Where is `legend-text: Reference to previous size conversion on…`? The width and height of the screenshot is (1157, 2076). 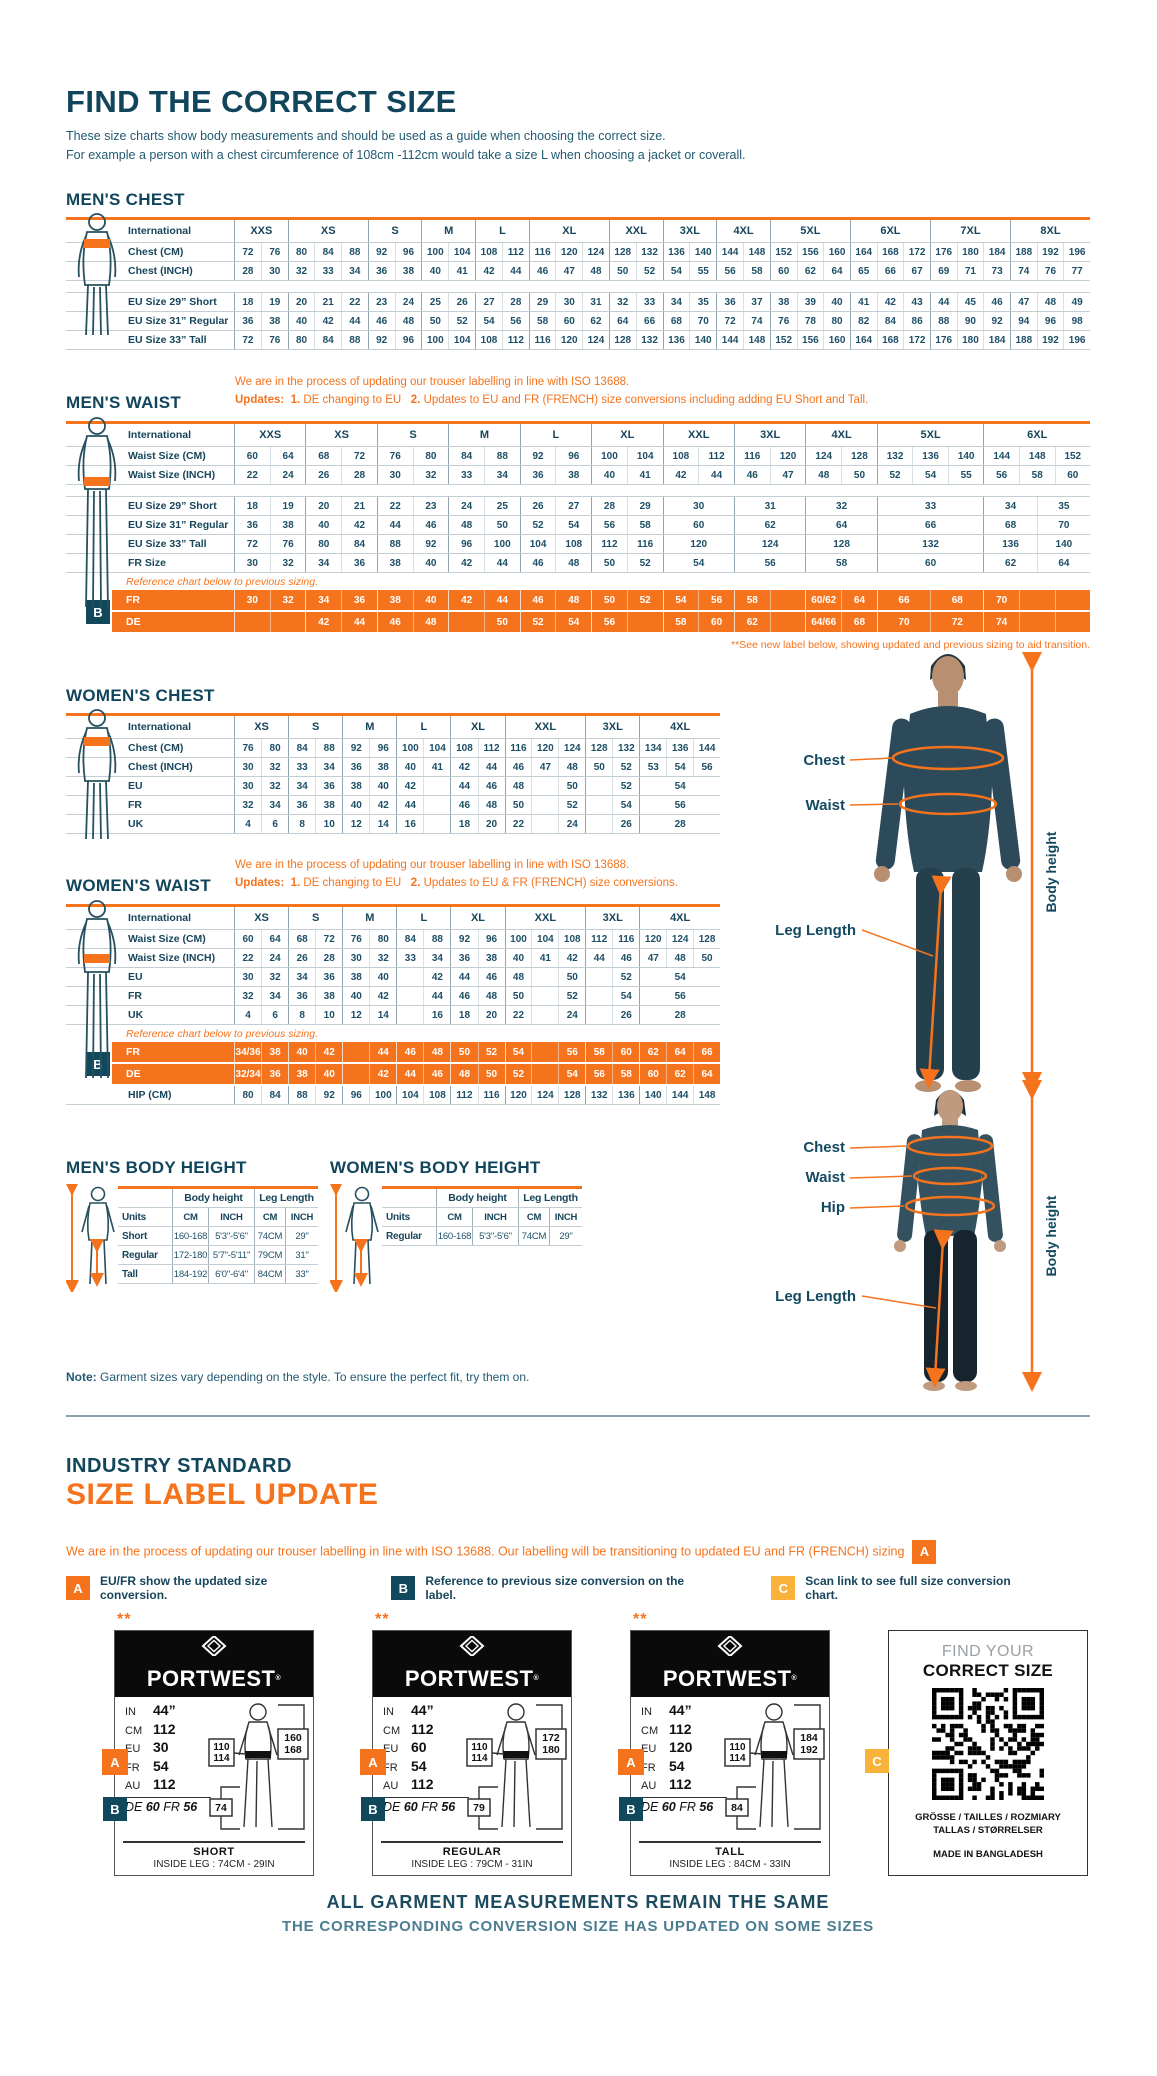 legend-text: Reference to previous size conversion on… is located at coordinates (555, 1588).